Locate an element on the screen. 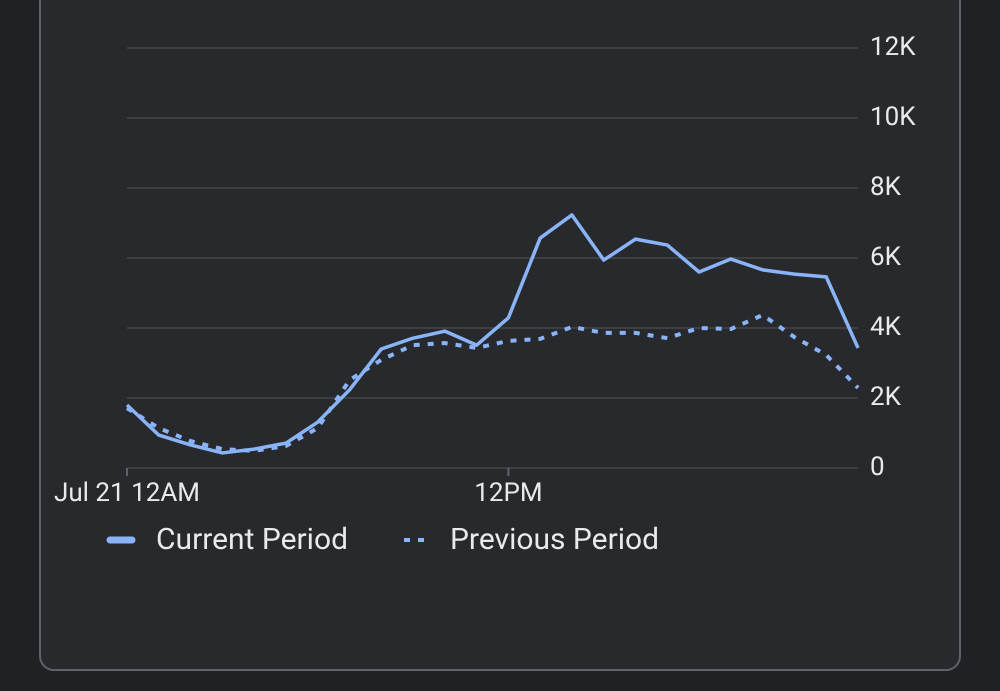 The image size is (1000, 691). series-line is located at coordinates (492, 383).